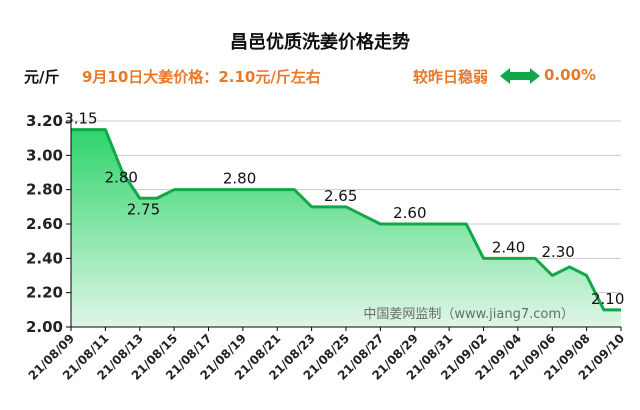 The image size is (640, 410). Describe the element at coordinates (557, 252) in the screenshot. I see `data-label: 2.30` at that location.